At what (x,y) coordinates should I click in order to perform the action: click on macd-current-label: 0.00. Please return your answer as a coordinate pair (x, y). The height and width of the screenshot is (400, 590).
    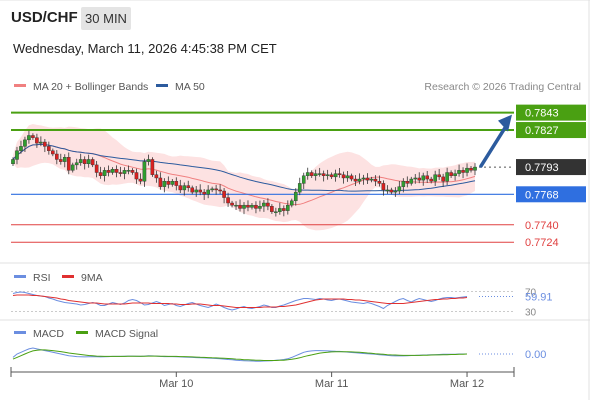
    Looking at the image, I should click on (535, 355).